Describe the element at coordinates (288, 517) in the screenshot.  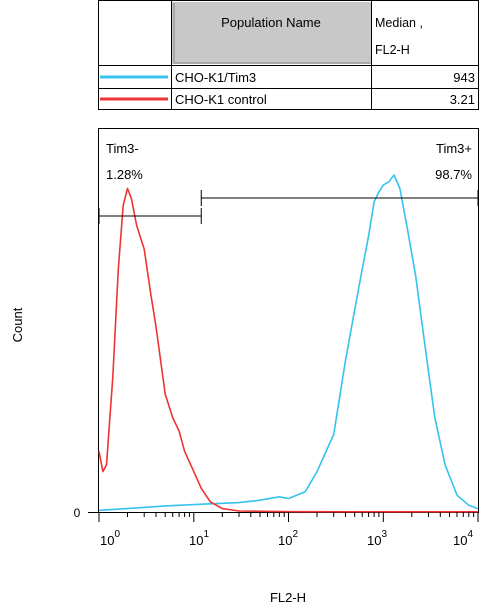
I see `x-axis-ticks` at that location.